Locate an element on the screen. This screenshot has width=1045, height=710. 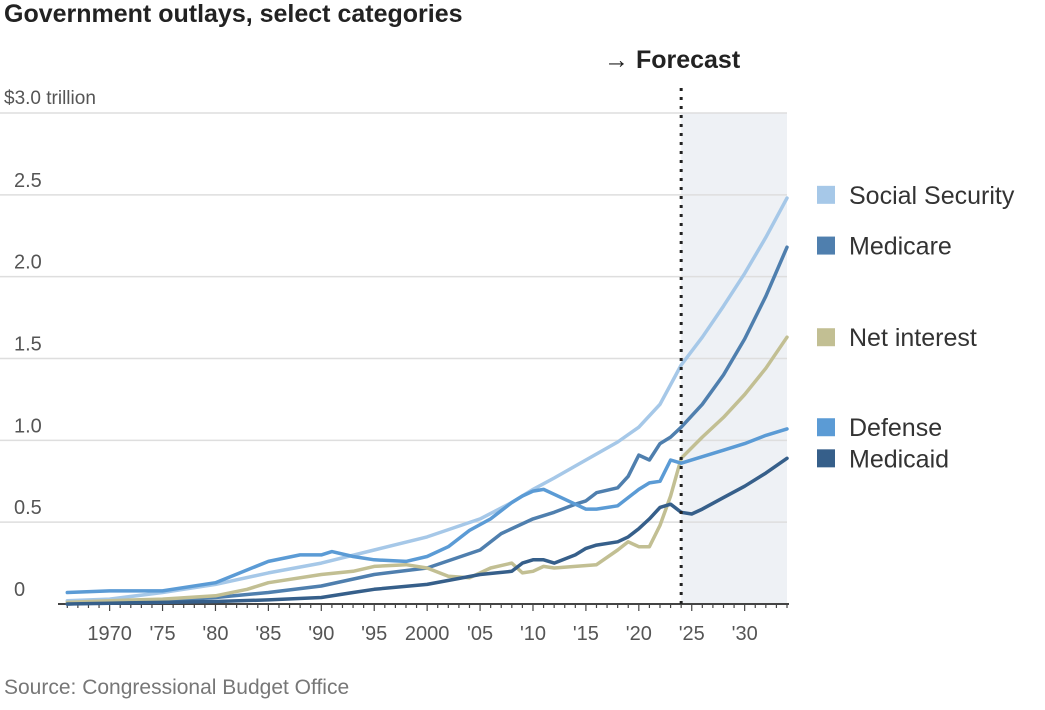
y-tick-label: 0.5 is located at coordinates (28, 508).